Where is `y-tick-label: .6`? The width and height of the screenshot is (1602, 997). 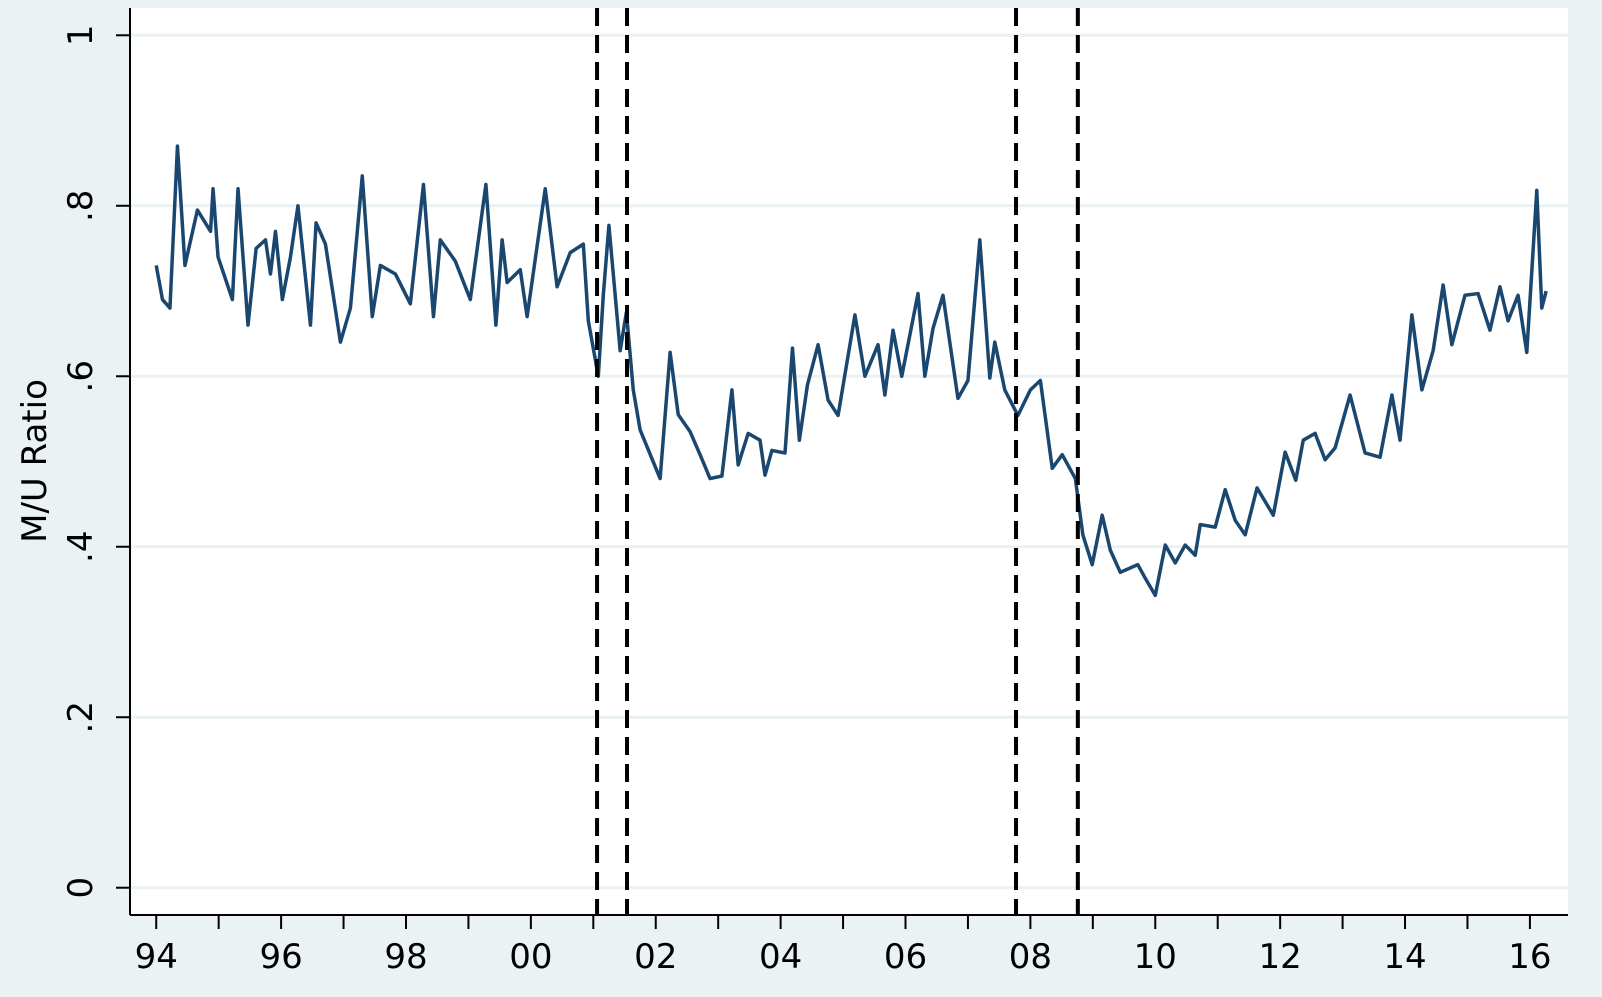 y-tick-label: .6 is located at coordinates (81, 376).